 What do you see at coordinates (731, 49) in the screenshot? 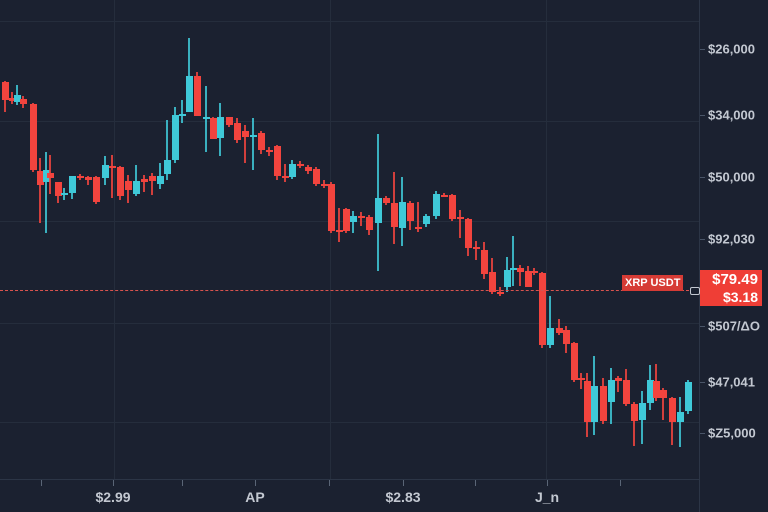
I see `price-axis-label: $26,000` at bounding box center [731, 49].